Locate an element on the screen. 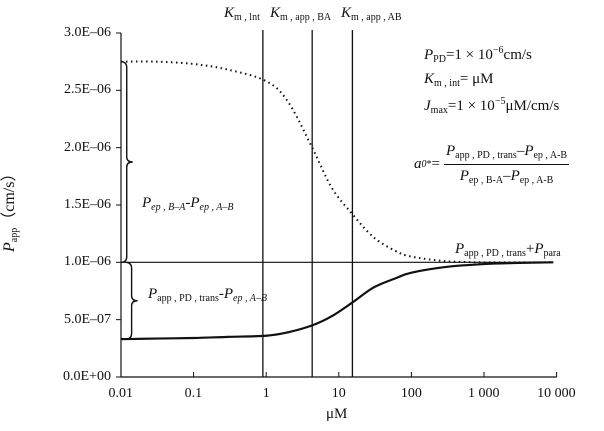  param-jmax: Jmax=1 × 10−5μM/cm/s is located at coordinates (491, 106).